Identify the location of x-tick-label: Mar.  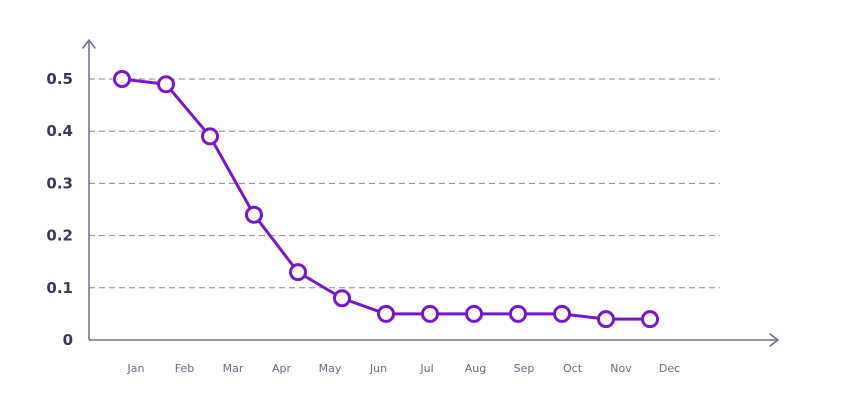
(233, 368).